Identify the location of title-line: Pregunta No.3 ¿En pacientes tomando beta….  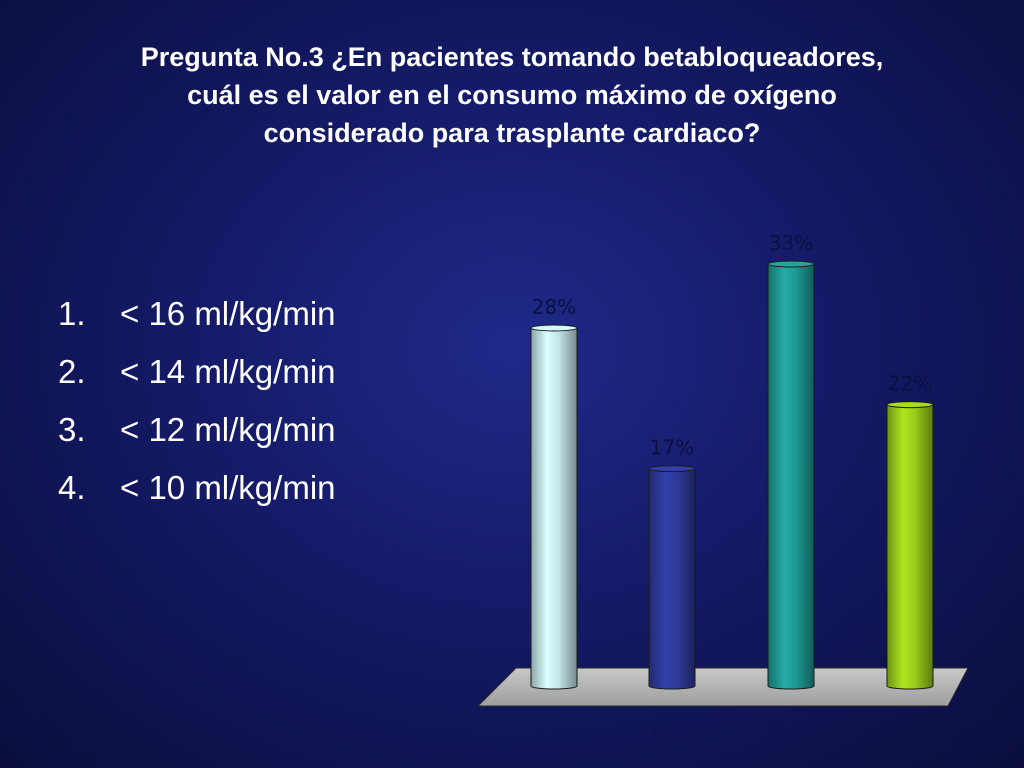
(512, 57).